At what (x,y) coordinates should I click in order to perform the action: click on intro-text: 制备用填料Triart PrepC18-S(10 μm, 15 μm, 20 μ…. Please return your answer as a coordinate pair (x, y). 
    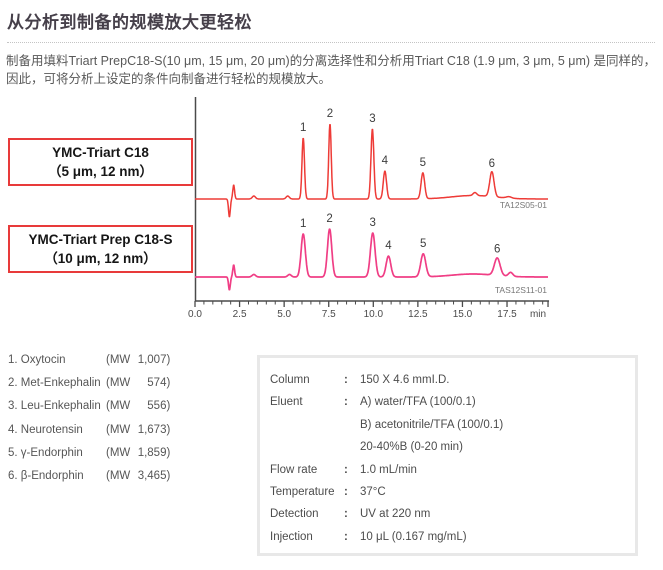
    Looking at the image, I should click on (331, 70).